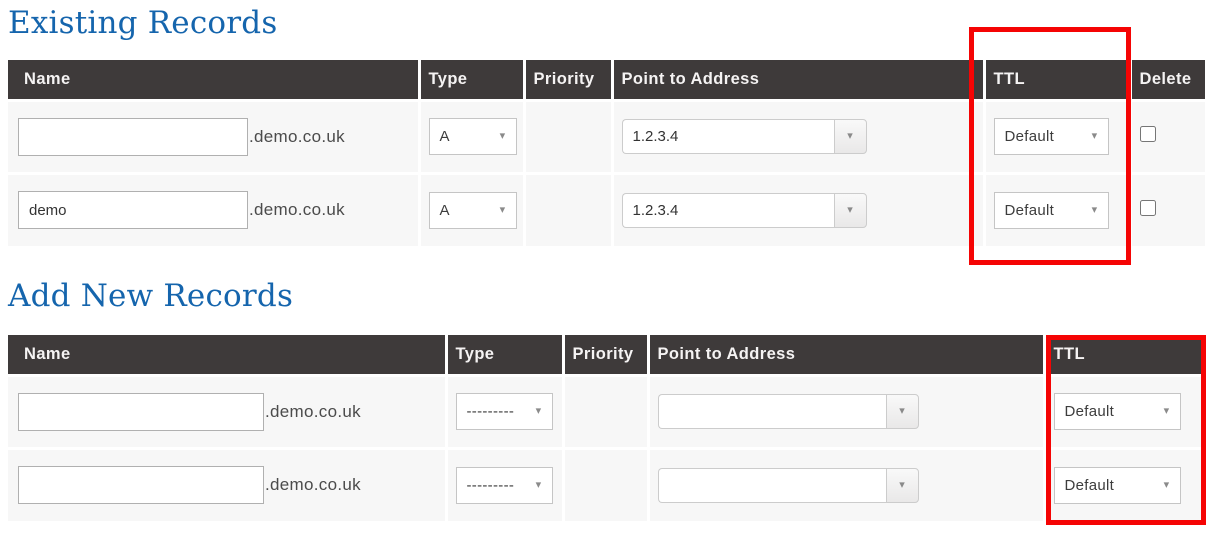  Describe the element at coordinates (1167, 80) in the screenshot. I see `col-header-delete: Delete` at that location.